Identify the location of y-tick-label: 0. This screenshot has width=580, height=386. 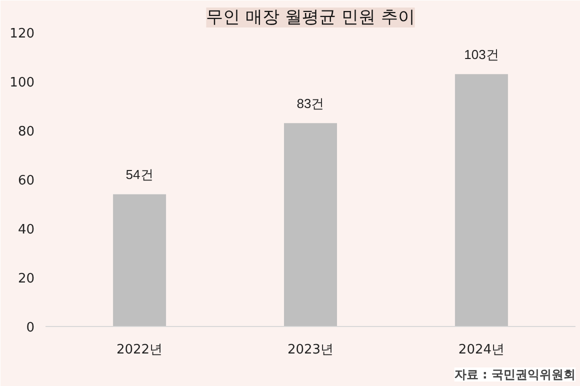
(30, 328).